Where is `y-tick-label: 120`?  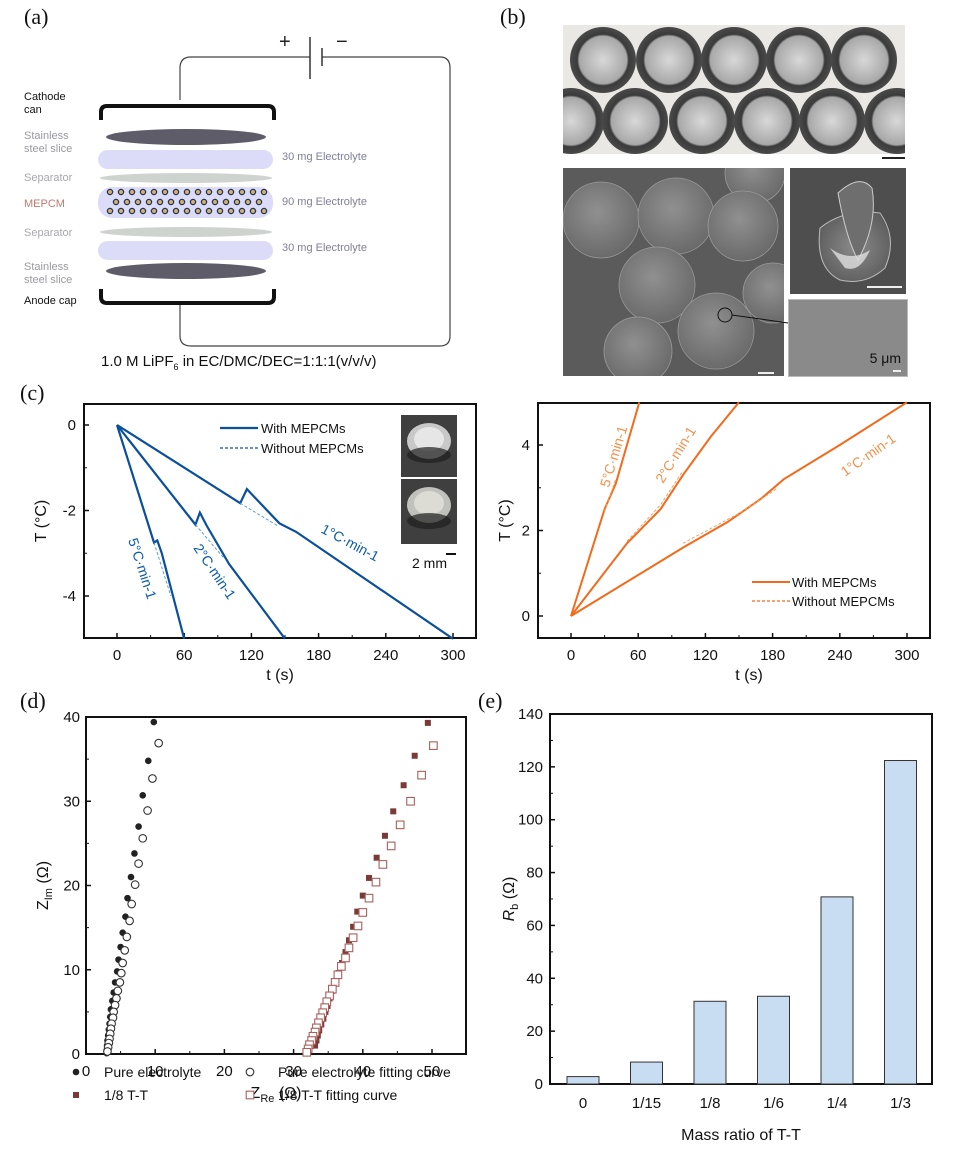 y-tick-label: 120 is located at coordinates (530, 767).